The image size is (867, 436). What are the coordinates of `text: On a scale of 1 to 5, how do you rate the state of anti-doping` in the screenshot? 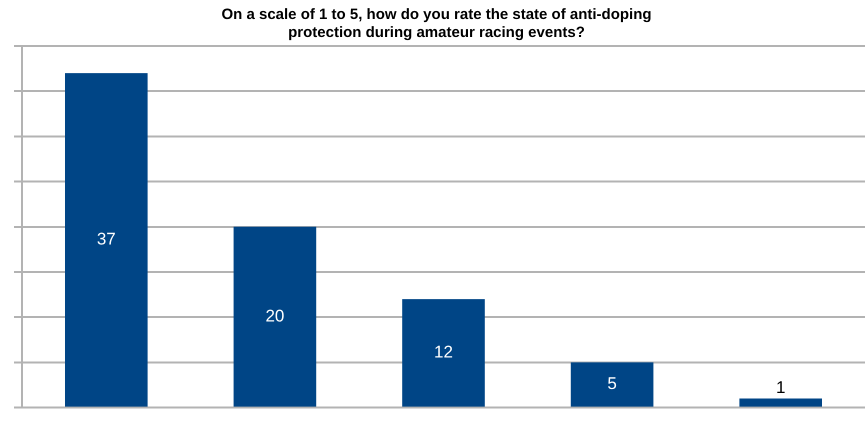 It's located at (436, 15).